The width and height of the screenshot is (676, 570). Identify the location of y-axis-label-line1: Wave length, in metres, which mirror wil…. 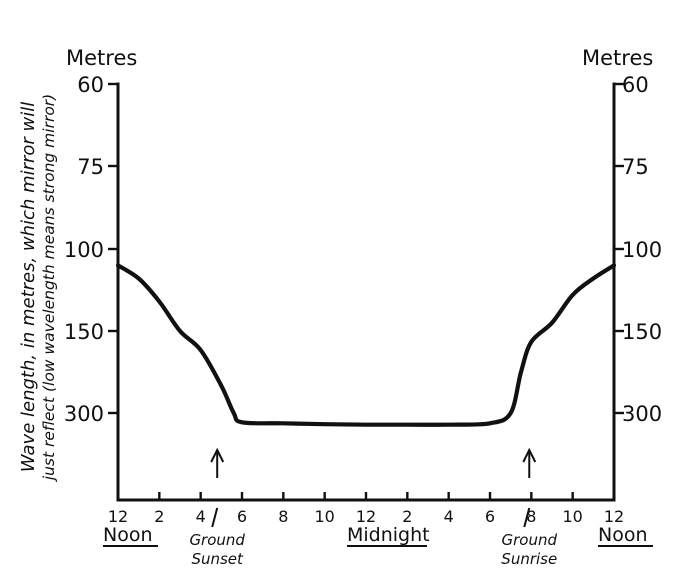
(28, 287).